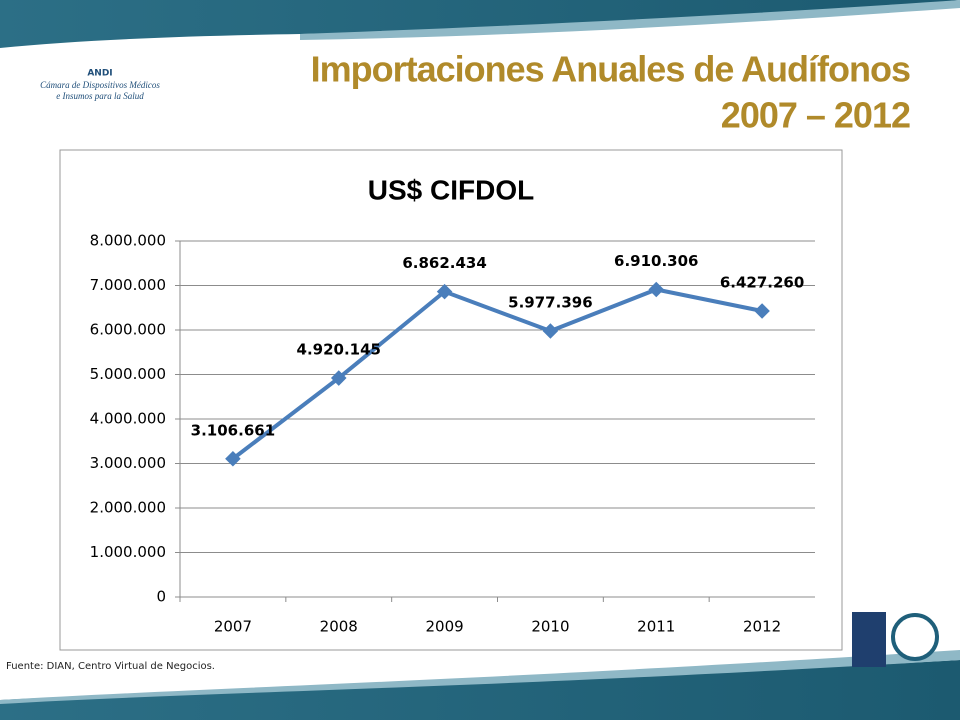 This screenshot has width=960, height=724. I want to click on y-tick-label: 1.000.000, so click(128, 552).